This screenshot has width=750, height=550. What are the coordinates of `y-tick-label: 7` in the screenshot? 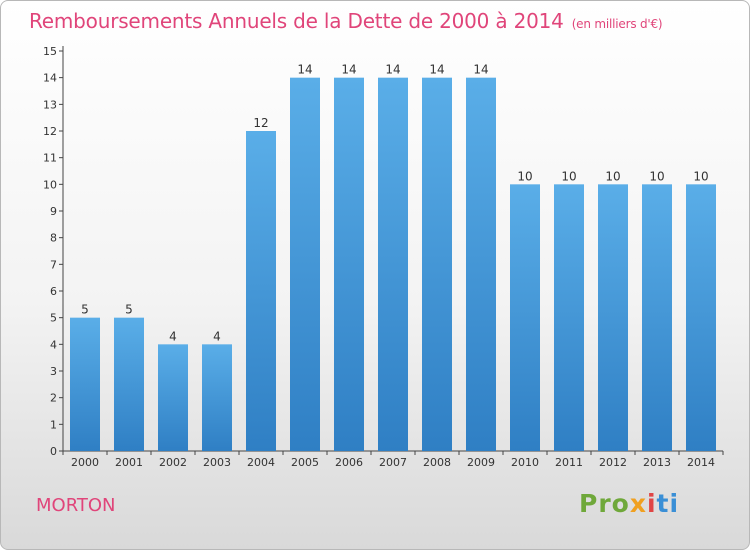 It's located at (53, 264).